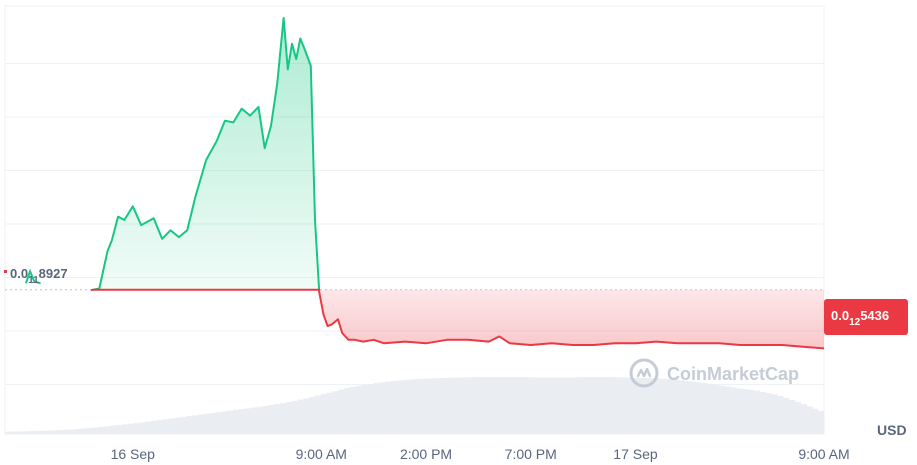 This screenshot has width=917, height=465. I want to click on reference-prefix: 0.0, so click(19, 273).